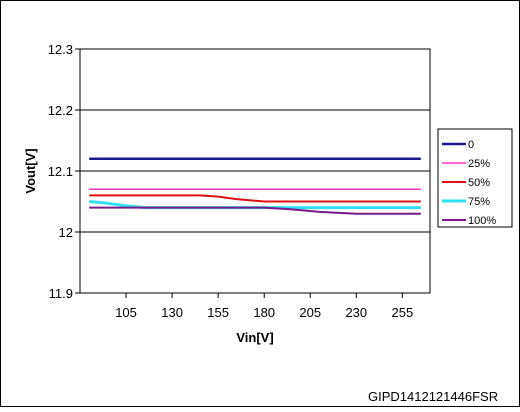 This screenshot has height=412, width=520. Describe the element at coordinates (255, 186) in the screenshot. I see `series-lines` at that location.